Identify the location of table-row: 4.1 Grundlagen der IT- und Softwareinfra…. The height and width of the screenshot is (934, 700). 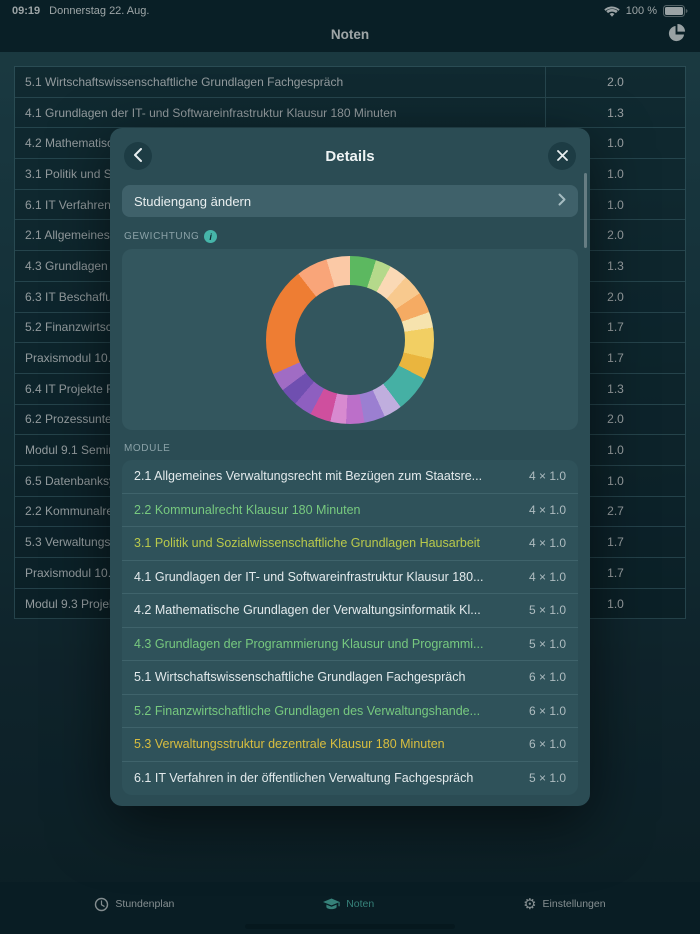
(350, 113).